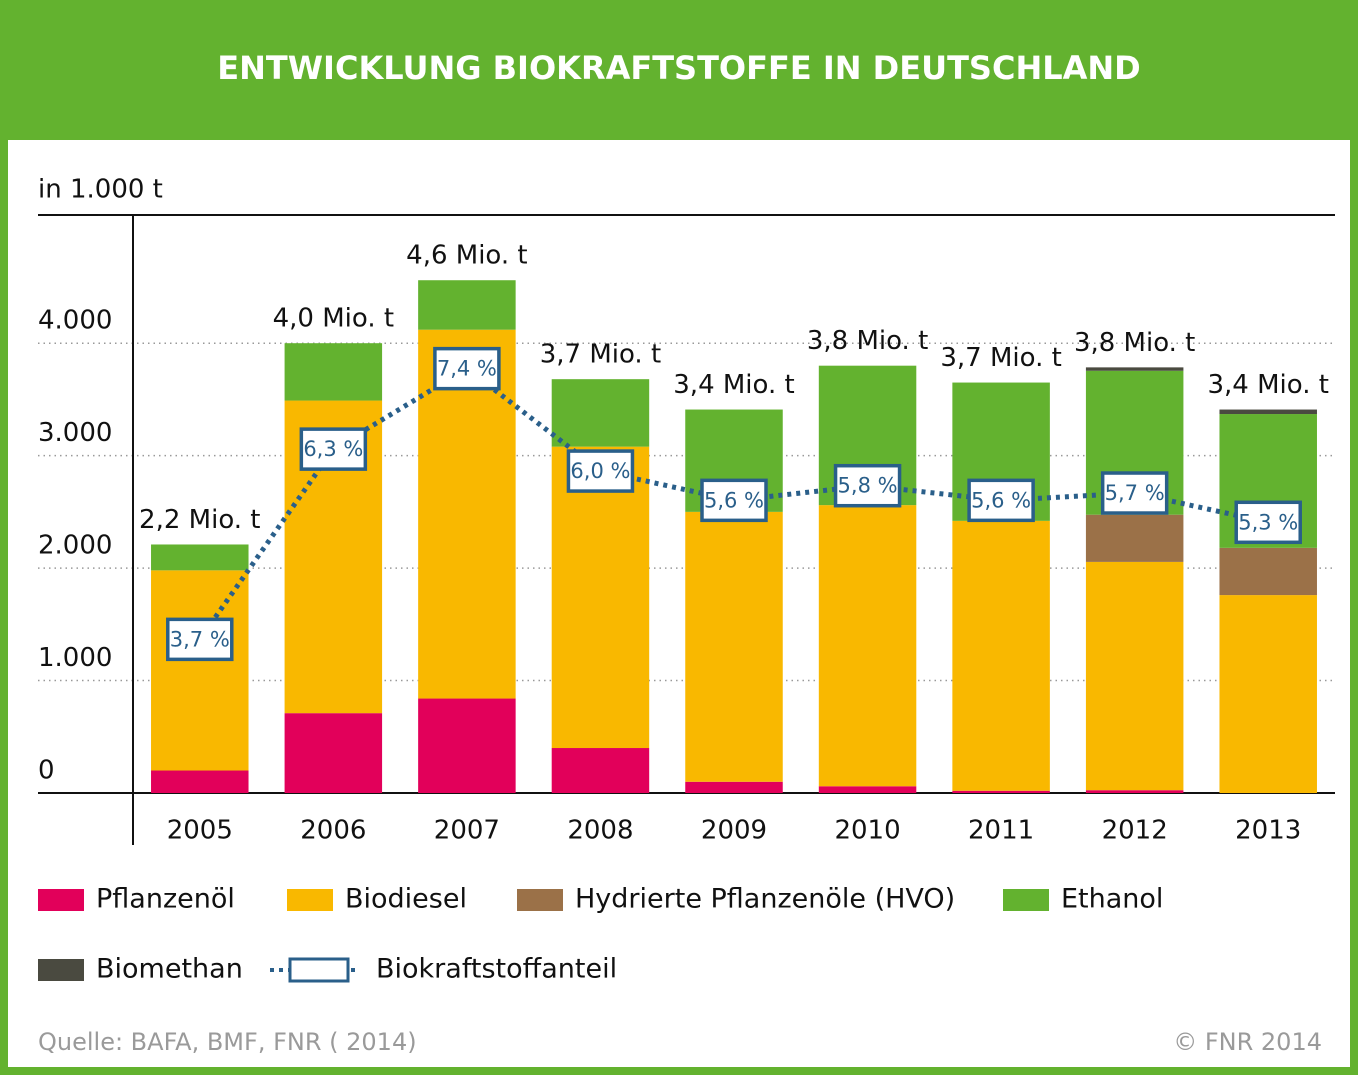 This screenshot has height=1075, width=1358. I want to click on y-tick-label: 1.000, so click(75, 658).